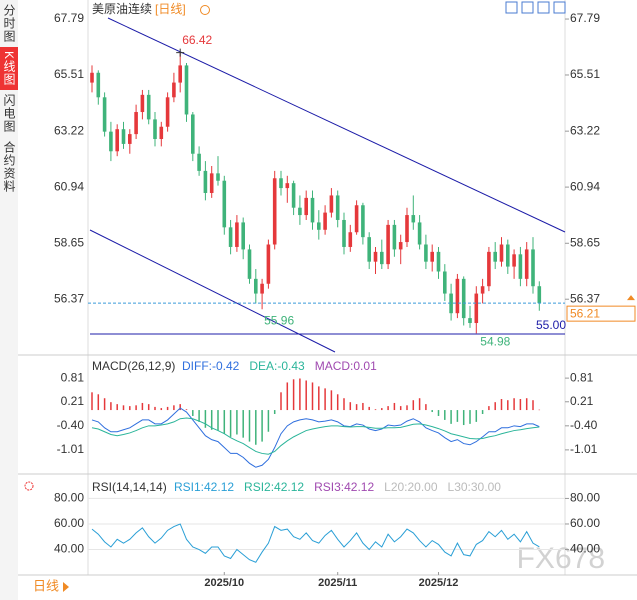 This screenshot has width=637, height=600. I want to click on sidebar: 分时图 K线图 闪电图 合约资料, so click(9, 300).